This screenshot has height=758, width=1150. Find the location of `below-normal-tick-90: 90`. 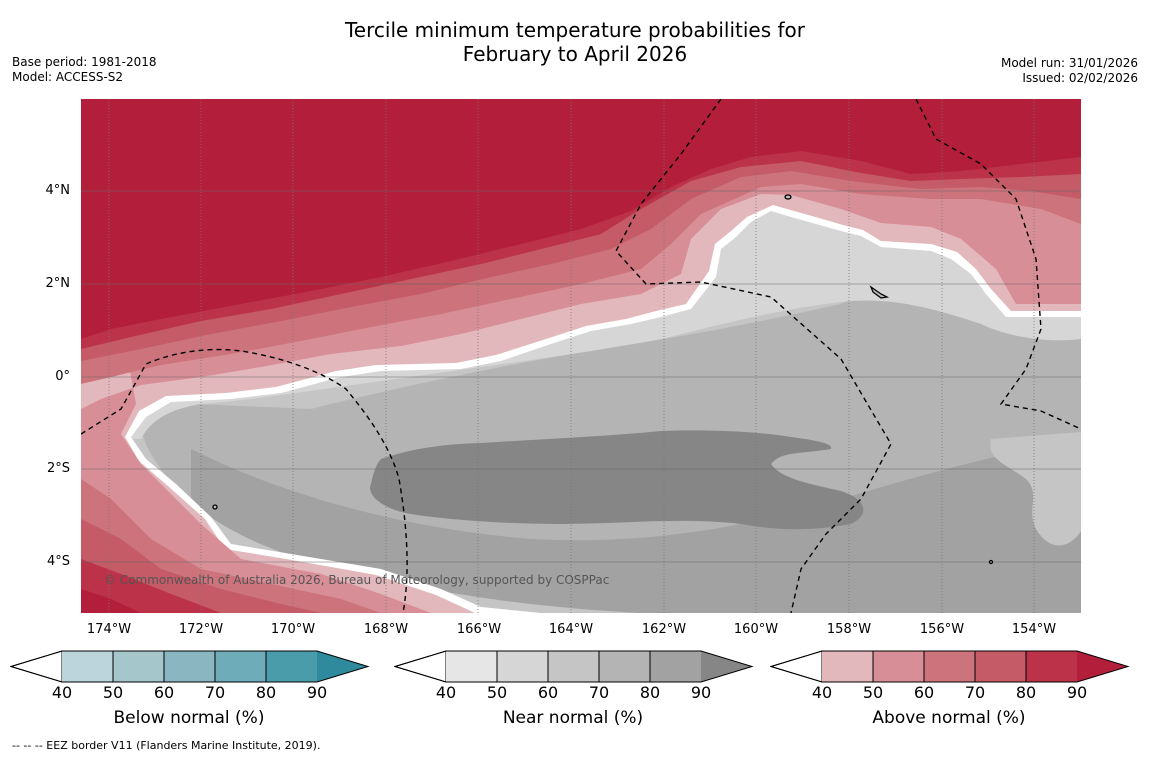

below-normal-tick-90: 90 is located at coordinates (317, 692).